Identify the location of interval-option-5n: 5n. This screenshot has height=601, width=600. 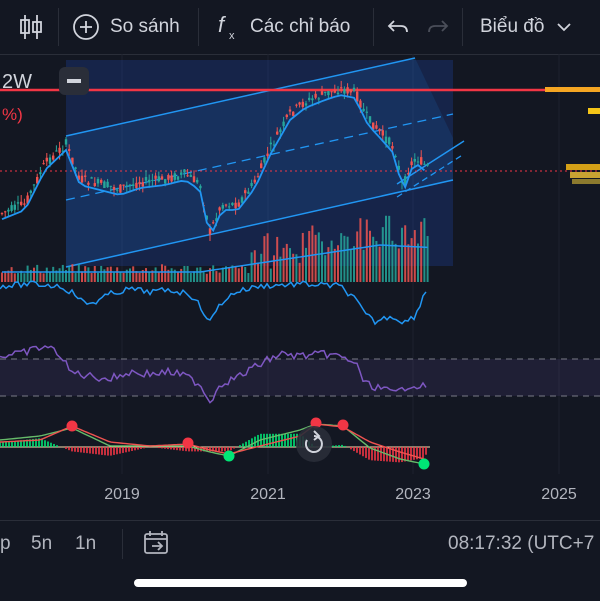
(42, 543).